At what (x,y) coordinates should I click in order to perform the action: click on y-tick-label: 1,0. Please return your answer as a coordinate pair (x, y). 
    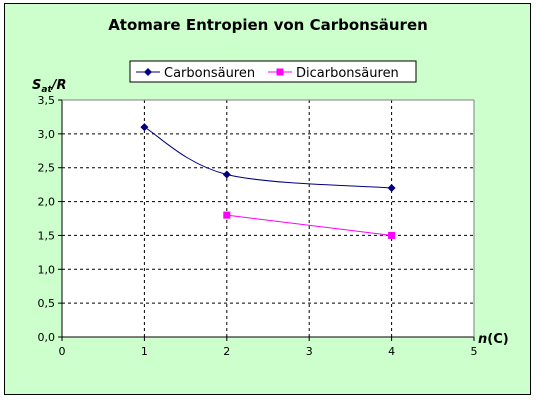
    Looking at the image, I should click on (47, 269).